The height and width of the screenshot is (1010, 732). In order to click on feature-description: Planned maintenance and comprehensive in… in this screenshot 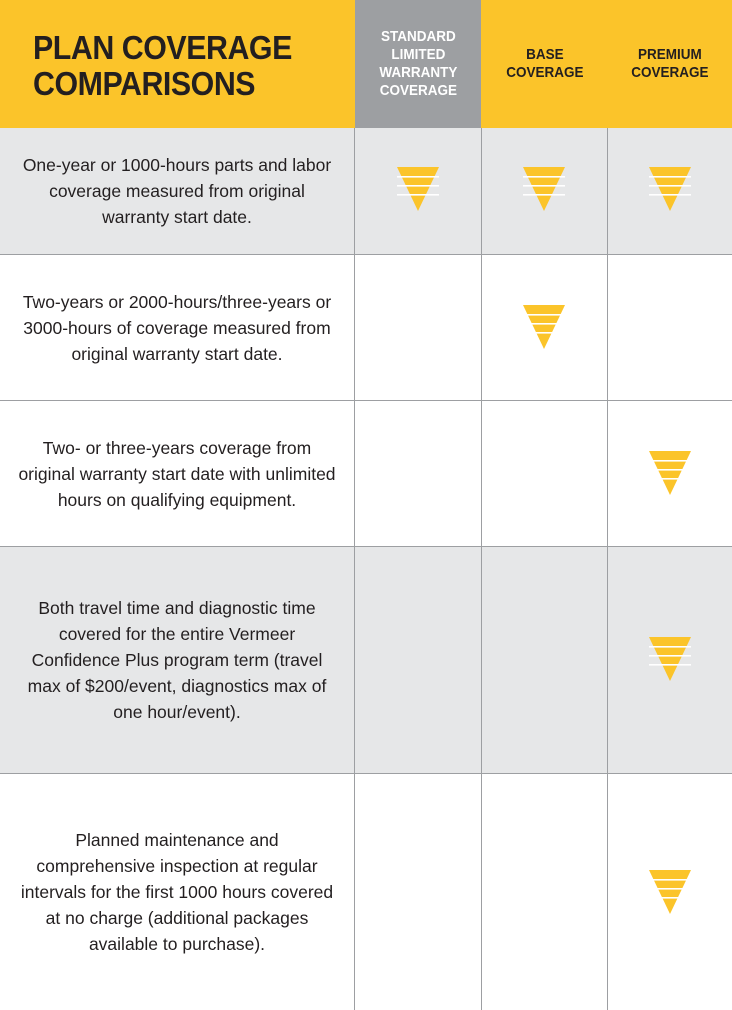, I will do `click(177, 892)`.